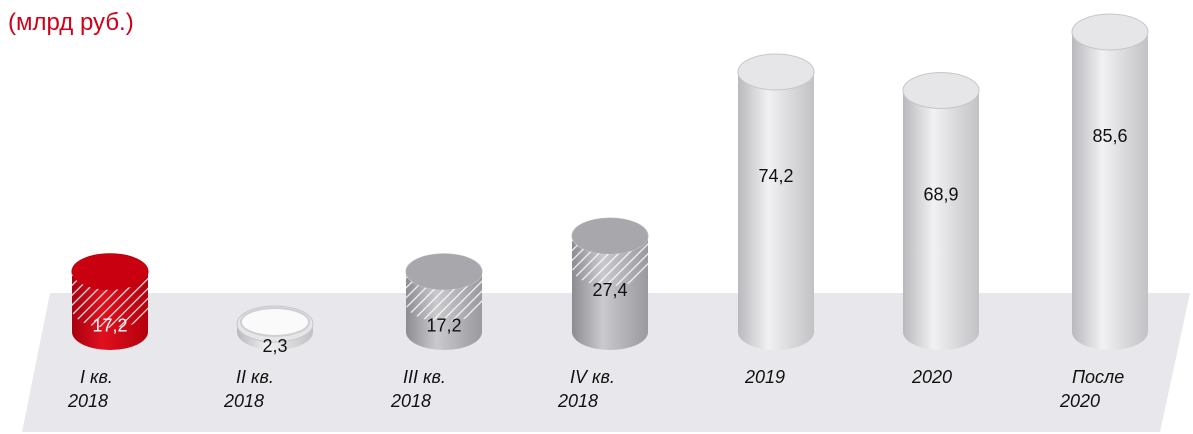  Describe the element at coordinates (96, 377) in the screenshot. I see `category-label: I кв.` at that location.